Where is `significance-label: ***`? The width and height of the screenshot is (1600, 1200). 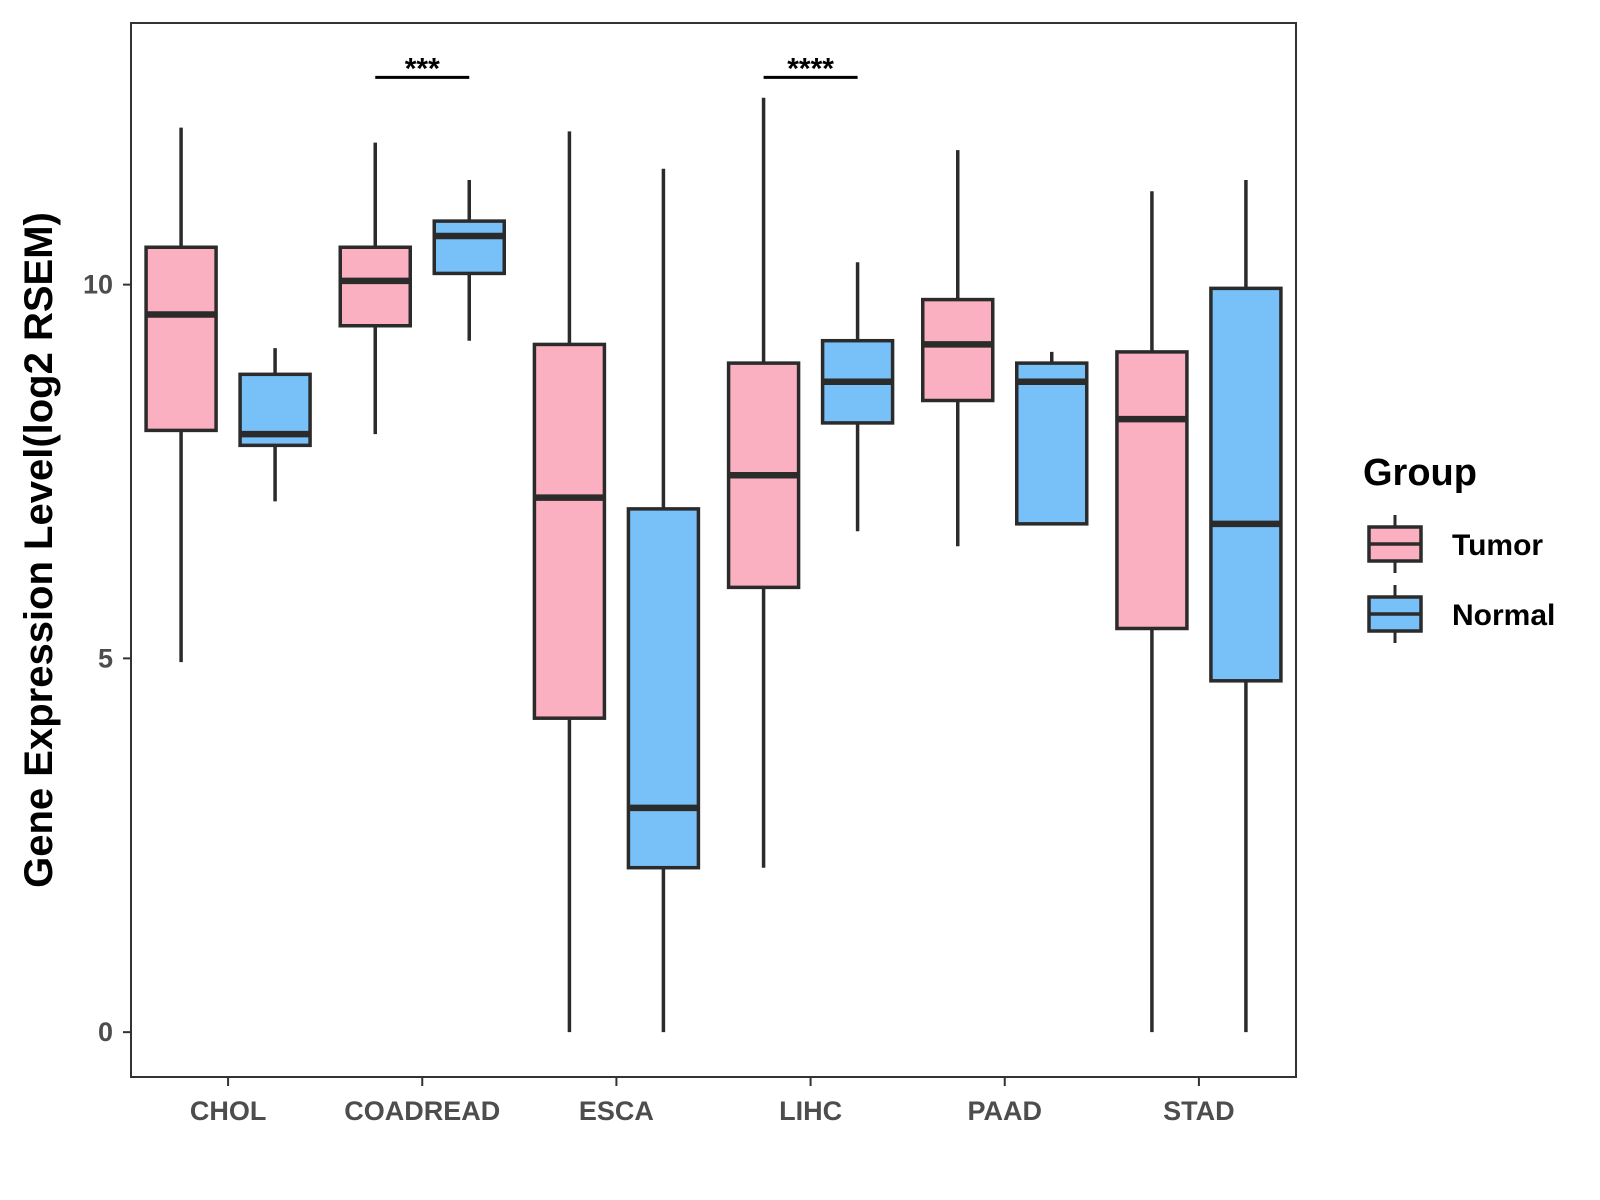
significance-label: *** is located at coordinates (422, 68).